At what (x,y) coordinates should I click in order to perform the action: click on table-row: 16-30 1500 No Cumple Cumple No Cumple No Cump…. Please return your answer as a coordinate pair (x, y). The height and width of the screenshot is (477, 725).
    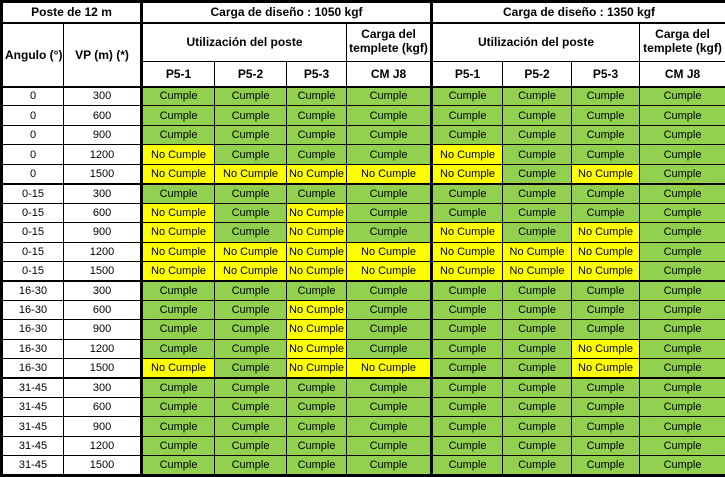
    Looking at the image, I should click on (363, 368).